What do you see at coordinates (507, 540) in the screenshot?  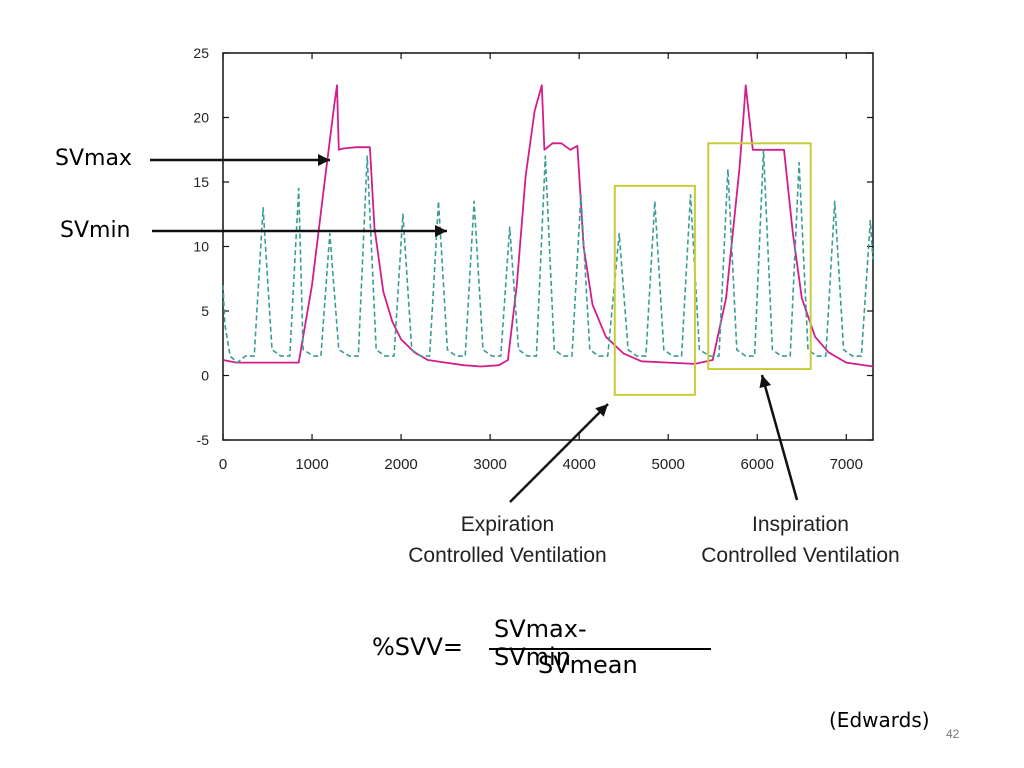 I see `expiration-annotation: Expiration Controlled Ventilation` at bounding box center [507, 540].